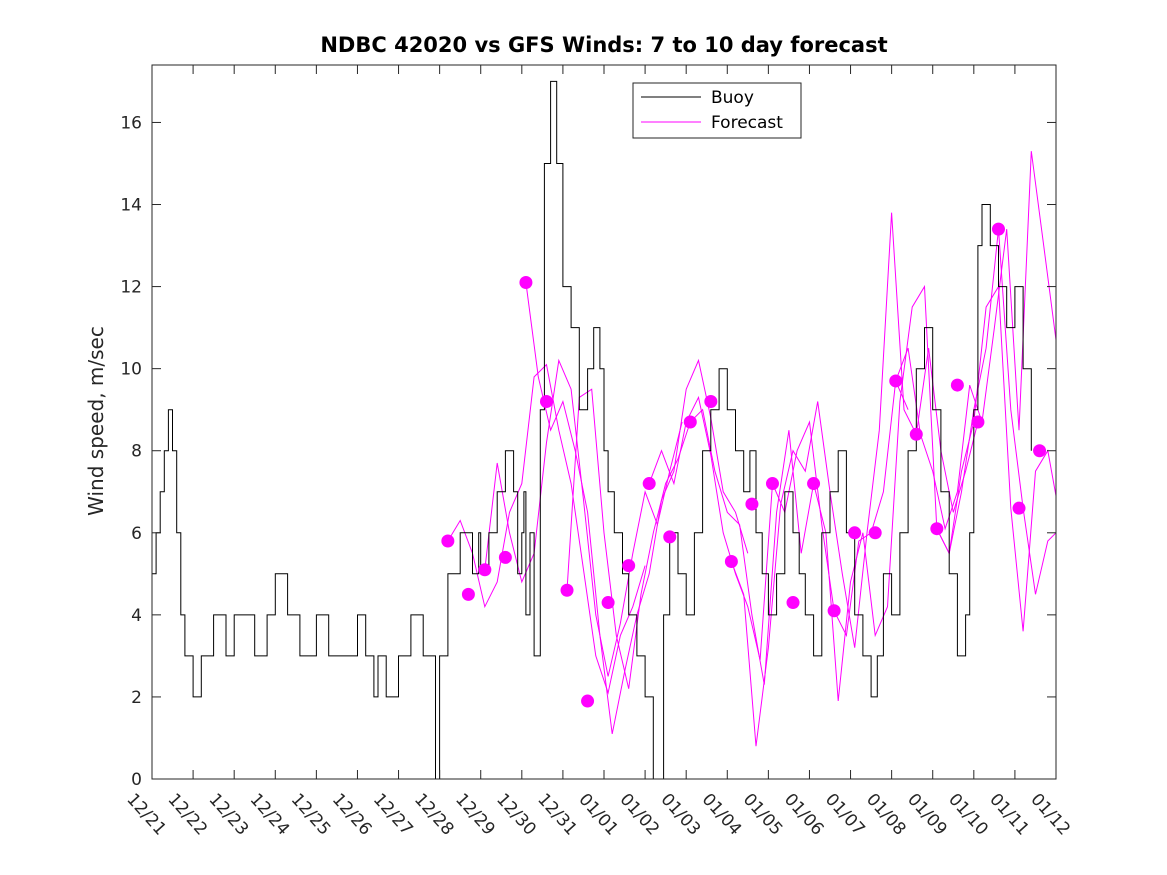  Describe the element at coordinates (598, 815) in the screenshot. I see `x-tick-label: 01/01` at that location.